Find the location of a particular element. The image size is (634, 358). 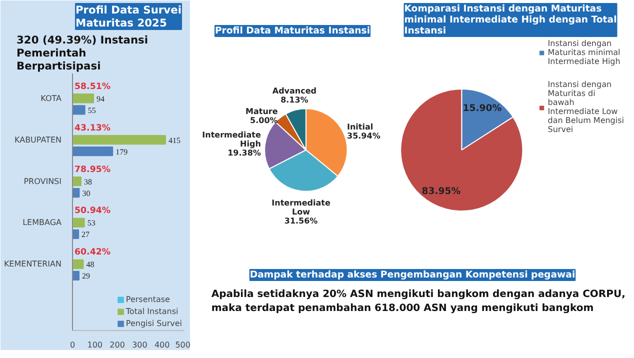

slice-label: Intermediate Low is located at coordinates (301, 207).